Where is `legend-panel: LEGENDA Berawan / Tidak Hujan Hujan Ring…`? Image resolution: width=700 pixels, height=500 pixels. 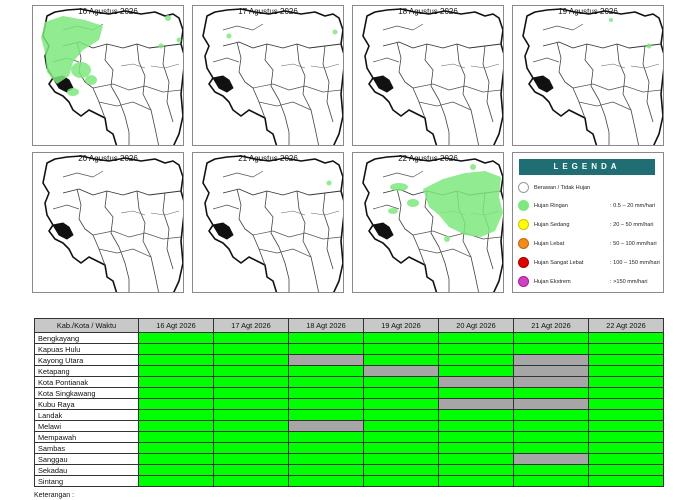 legend-panel: LEGENDA Berawan / Tidak Hujan Hujan Ring… is located at coordinates (588, 222).